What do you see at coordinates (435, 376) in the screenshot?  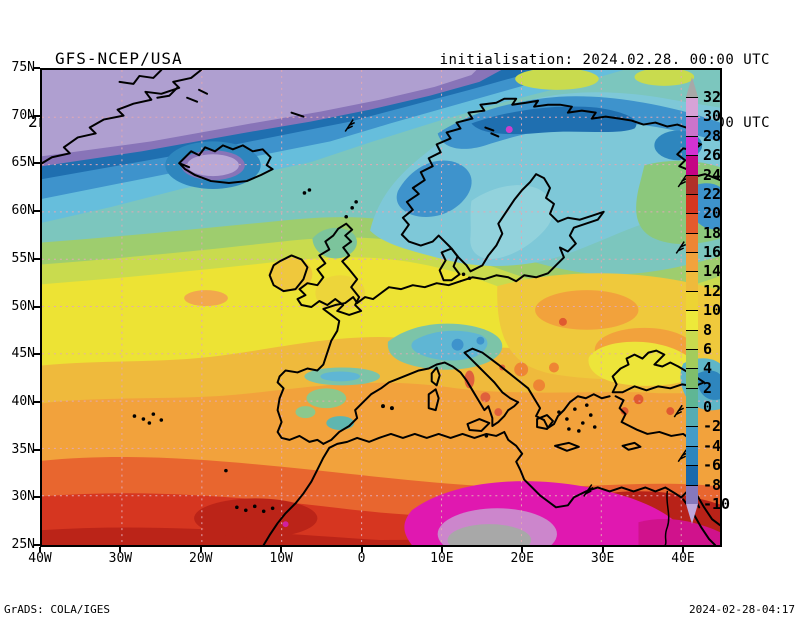 I see `coast-corsica` at bounding box center [435, 376].